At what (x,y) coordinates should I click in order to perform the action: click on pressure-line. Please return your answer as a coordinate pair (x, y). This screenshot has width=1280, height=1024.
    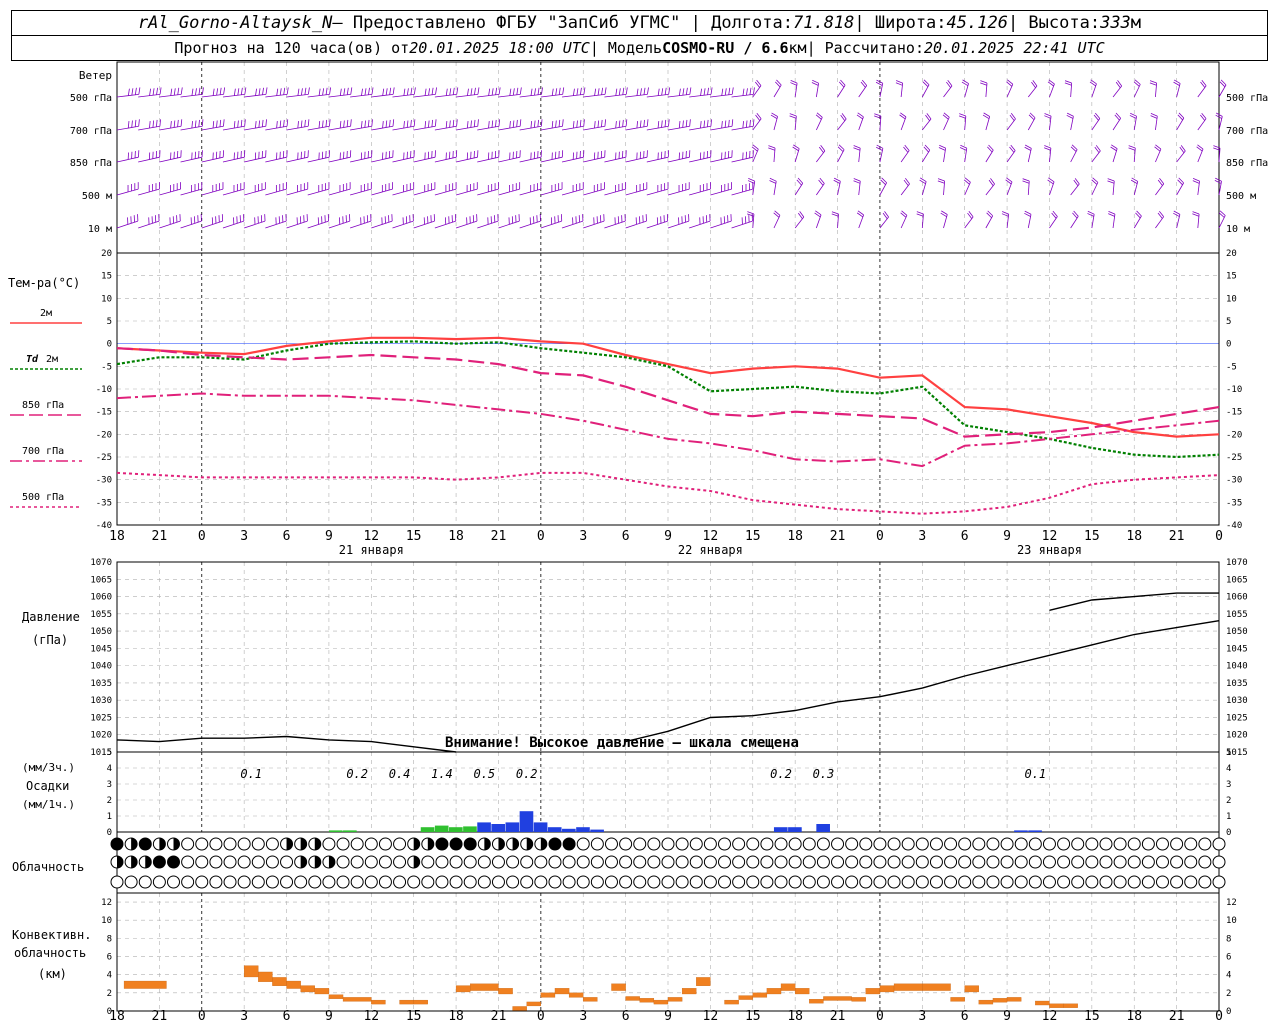
    Looking at the image, I should click on (668, 672).